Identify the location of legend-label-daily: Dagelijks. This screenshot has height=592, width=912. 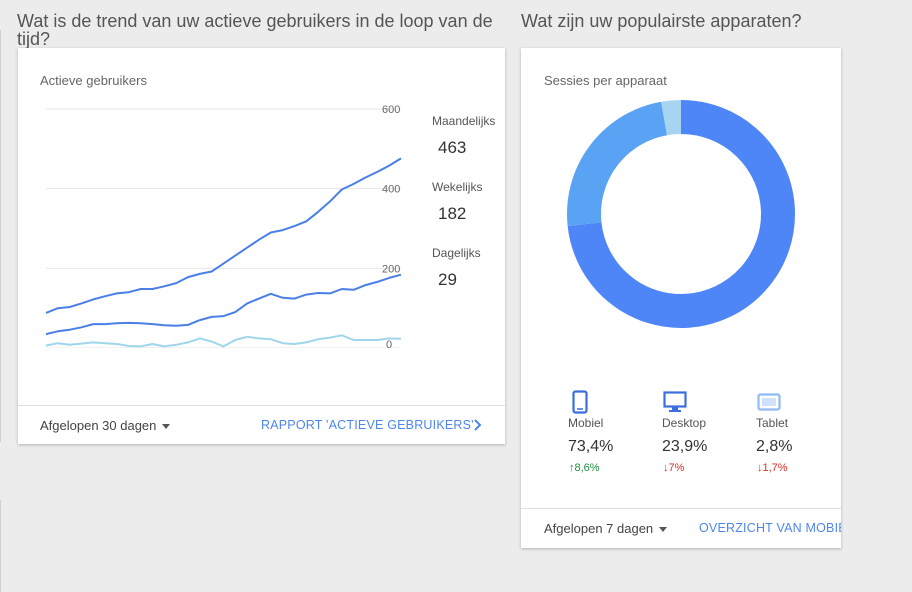
(456, 253).